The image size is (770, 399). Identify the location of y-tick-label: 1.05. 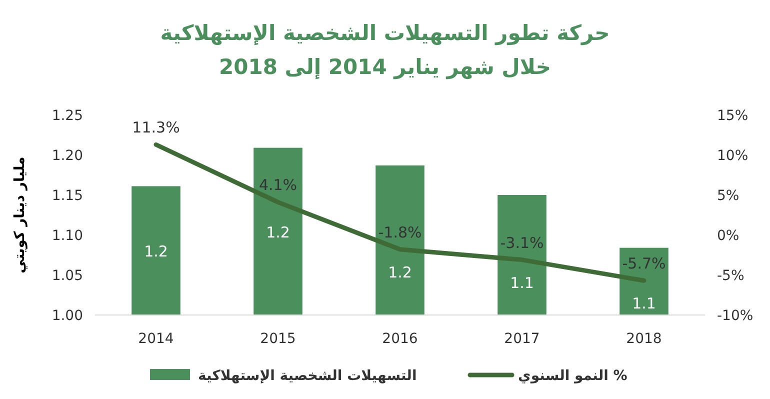
(67, 276).